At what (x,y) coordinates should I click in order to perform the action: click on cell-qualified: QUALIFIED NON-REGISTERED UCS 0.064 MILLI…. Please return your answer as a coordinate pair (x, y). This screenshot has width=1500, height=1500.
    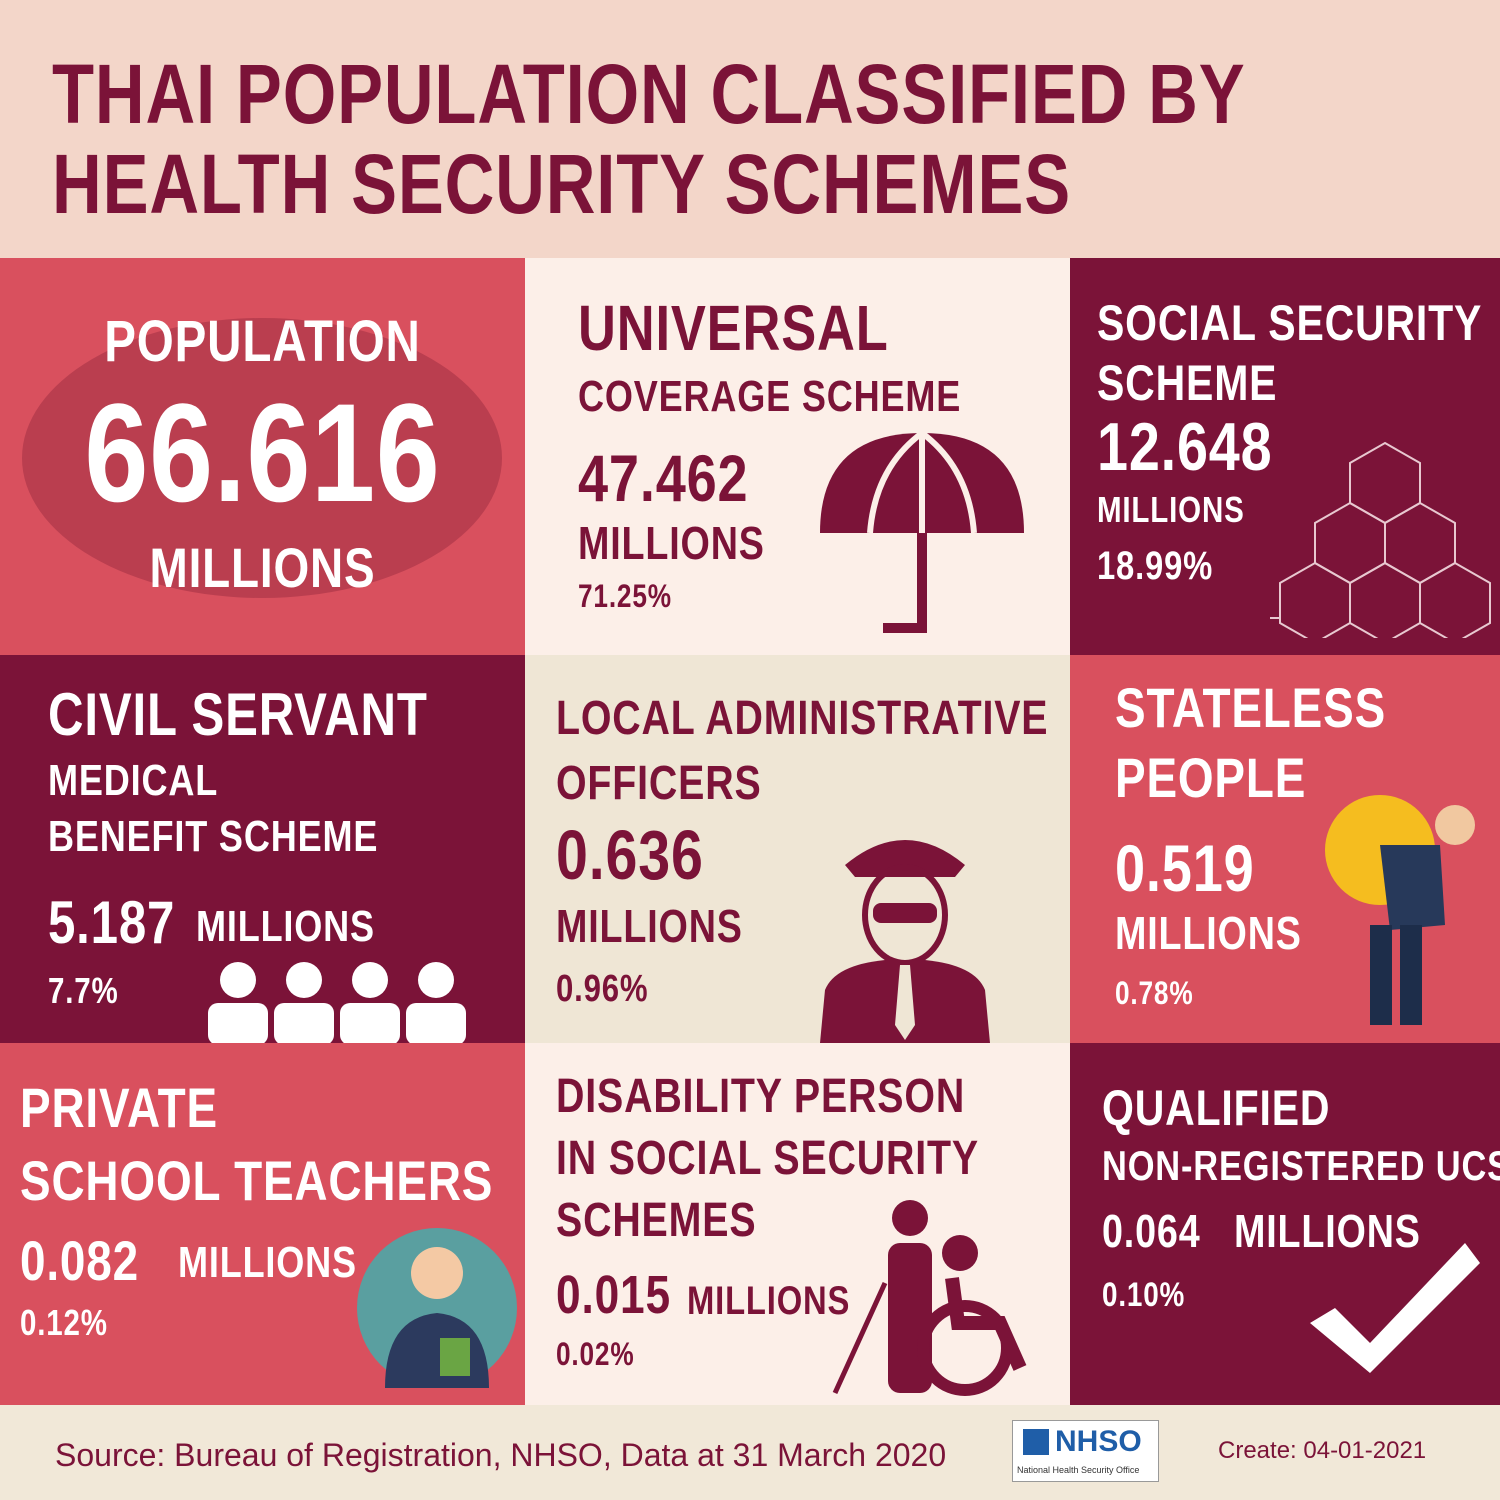
    Looking at the image, I should click on (1285, 1224).